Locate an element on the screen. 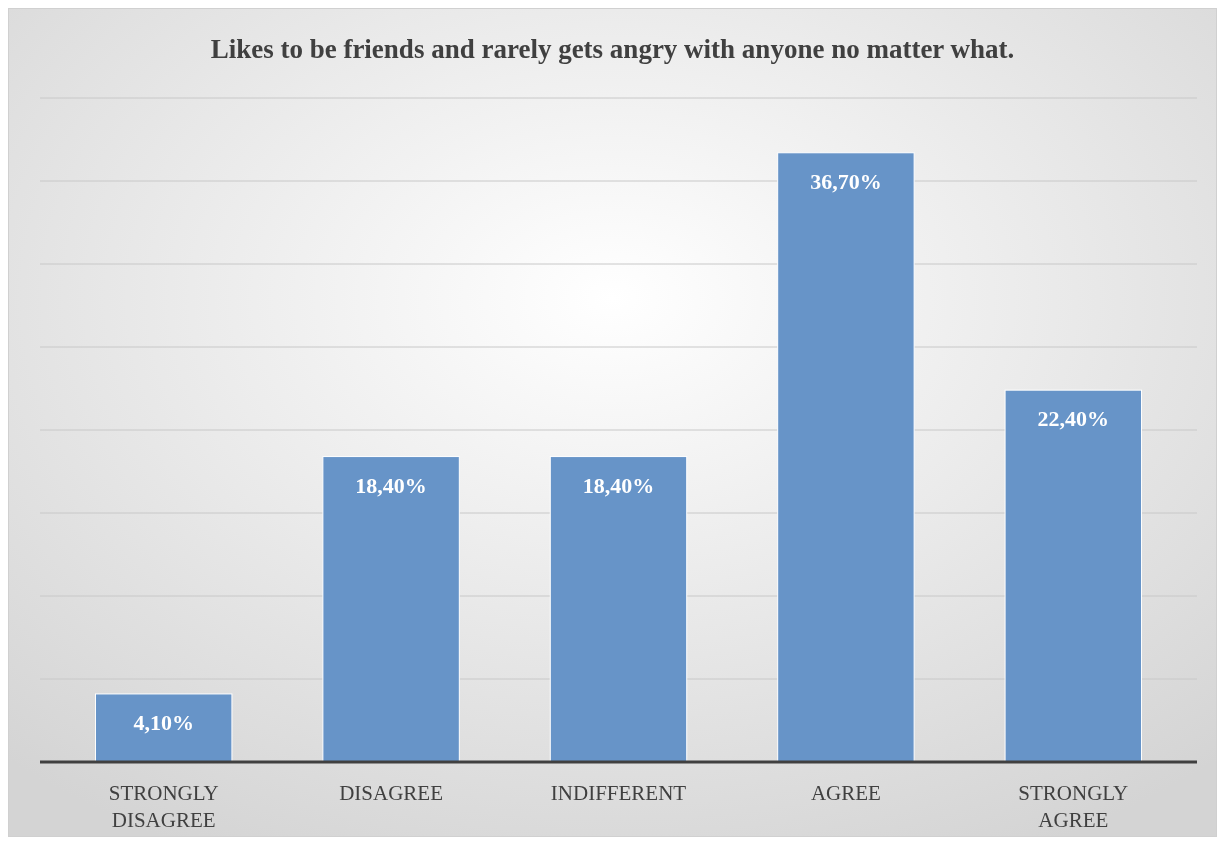  x-tick-label: DISAGREE is located at coordinates (391, 793).